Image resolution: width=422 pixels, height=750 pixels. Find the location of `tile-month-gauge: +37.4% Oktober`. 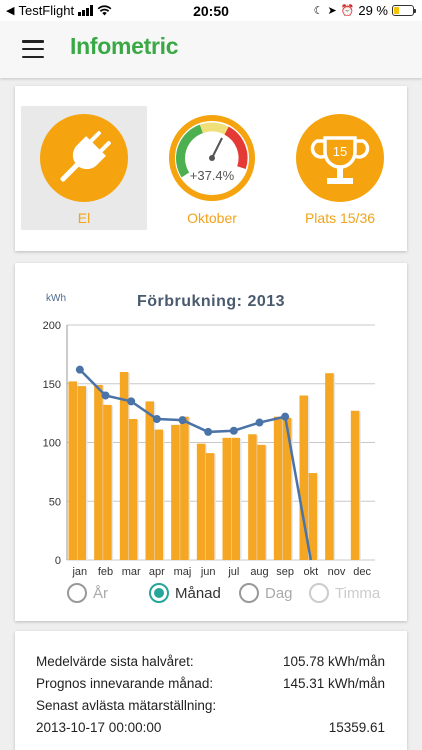

tile-month-gauge: +37.4% Oktober is located at coordinates (212, 168).